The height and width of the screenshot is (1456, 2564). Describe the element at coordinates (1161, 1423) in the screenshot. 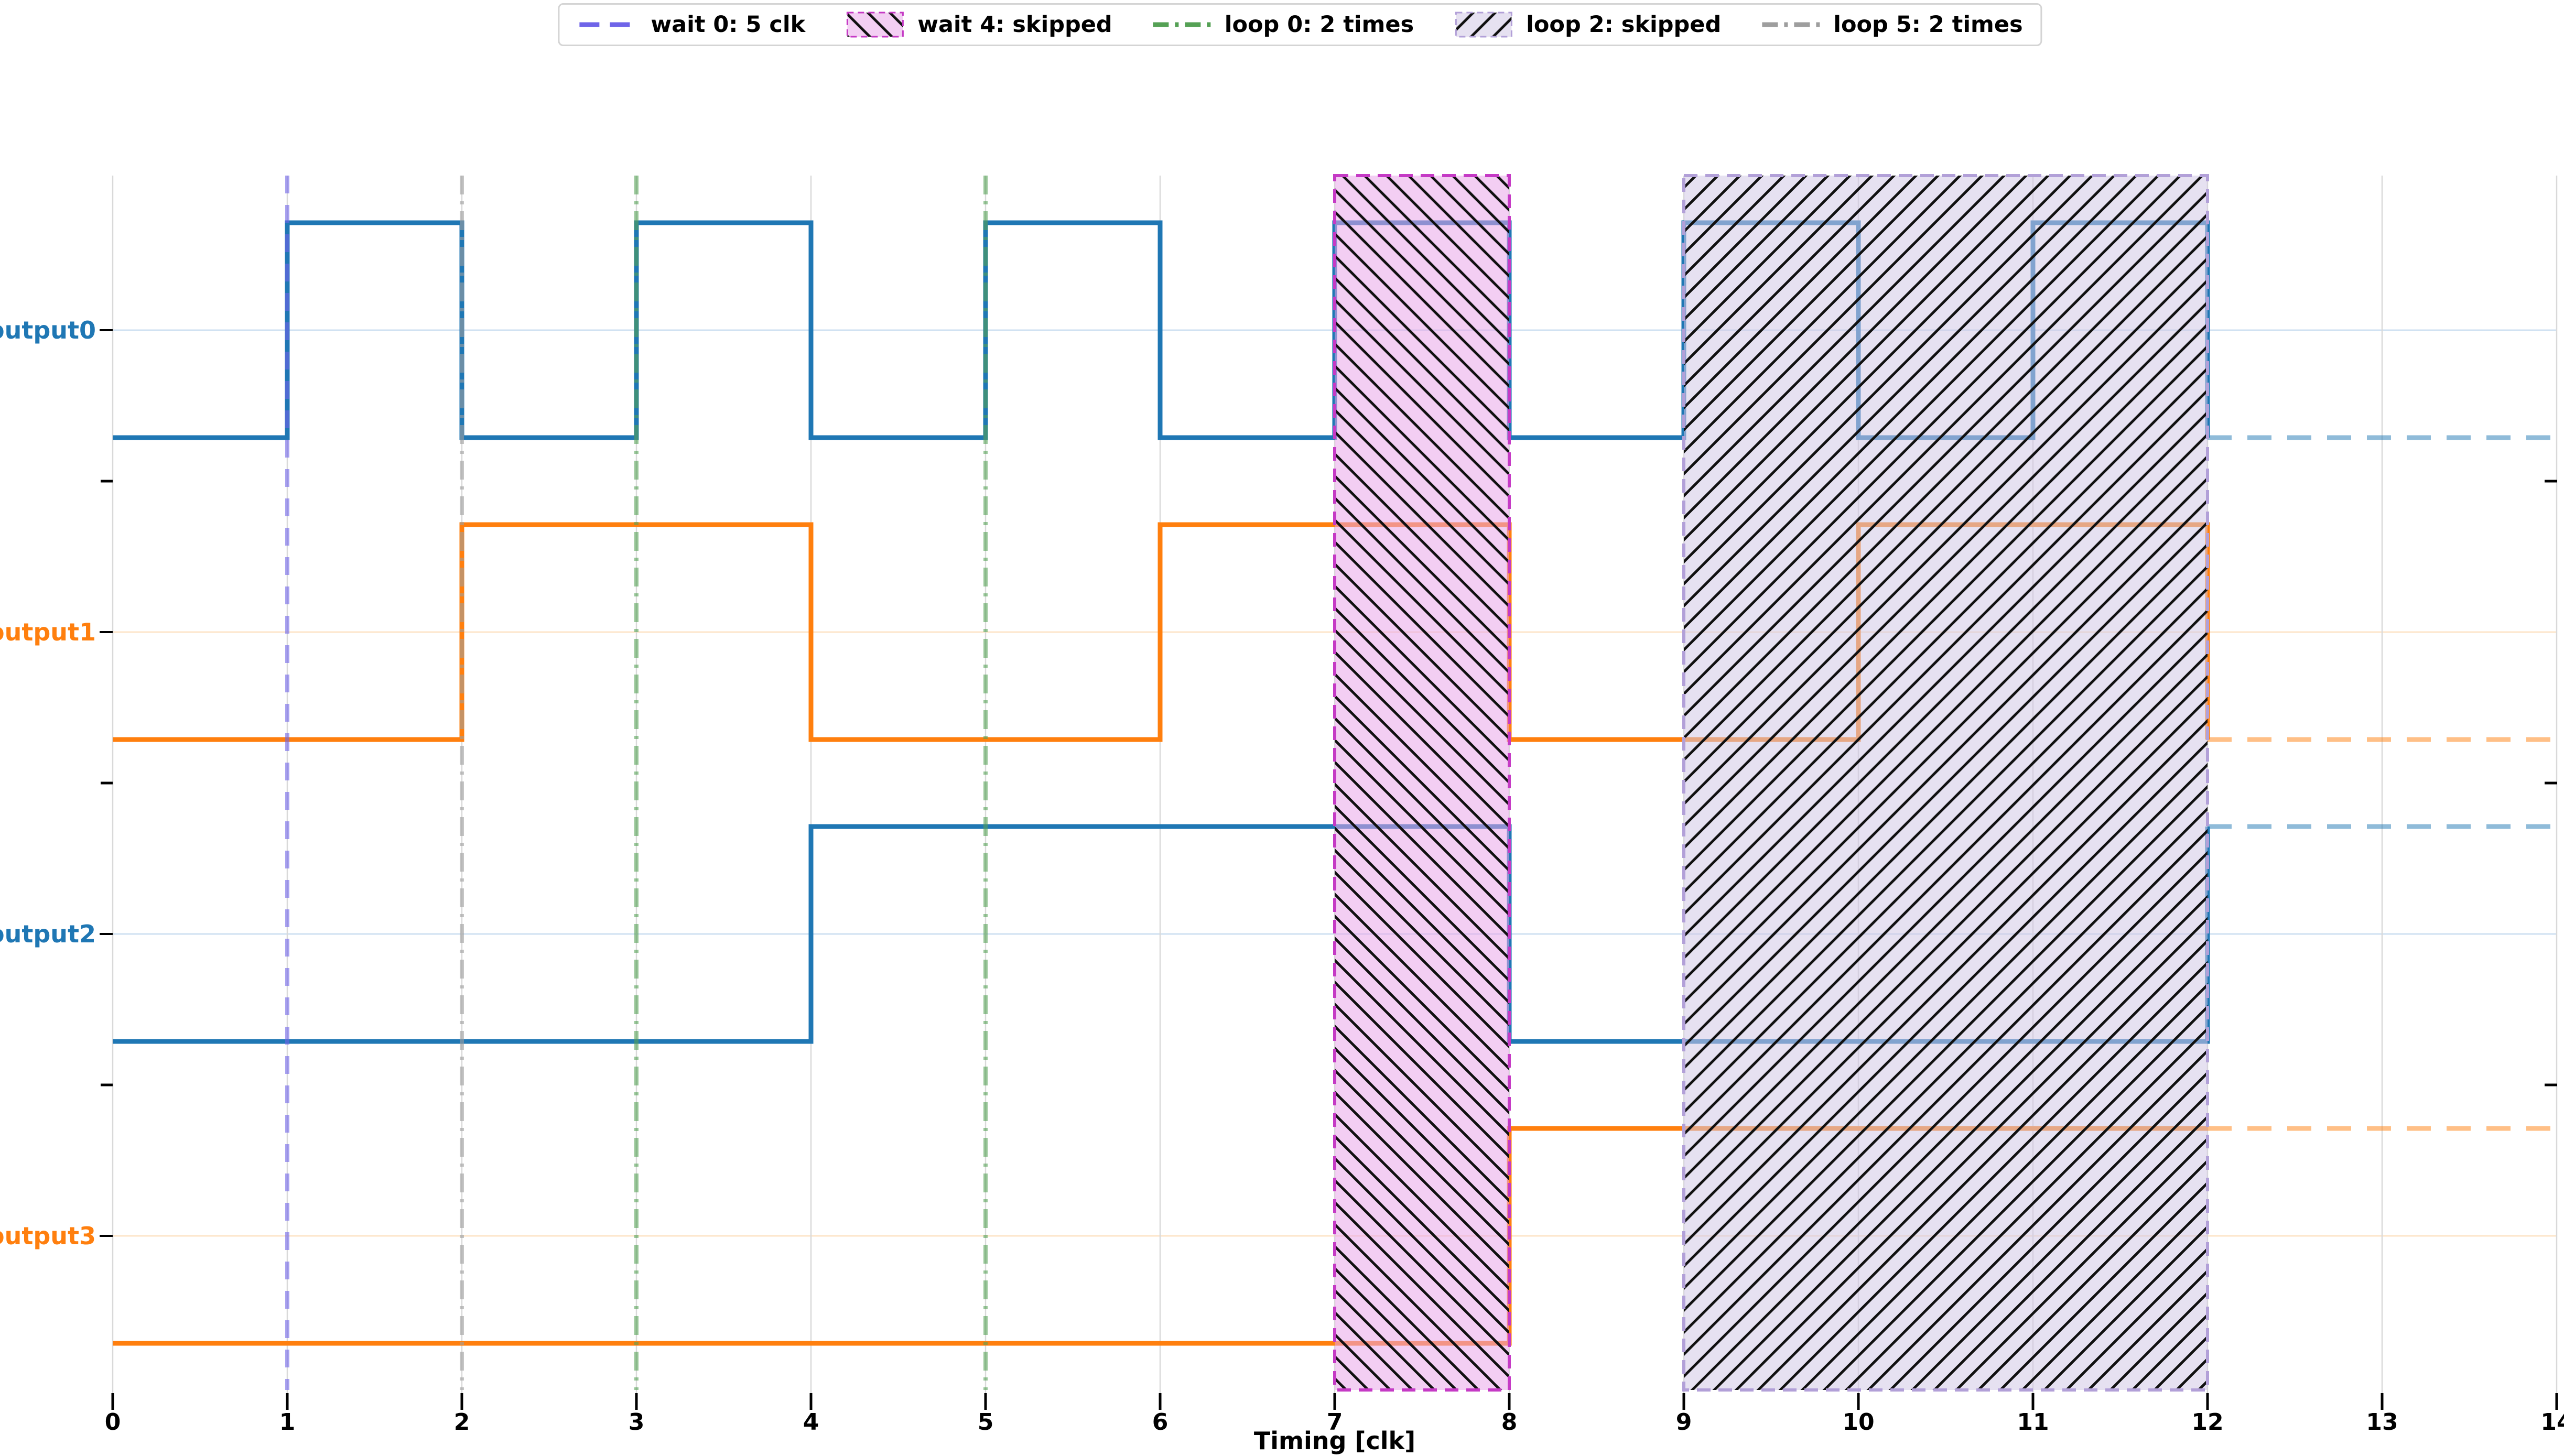

I see `x-tick-label-6: 6` at that location.